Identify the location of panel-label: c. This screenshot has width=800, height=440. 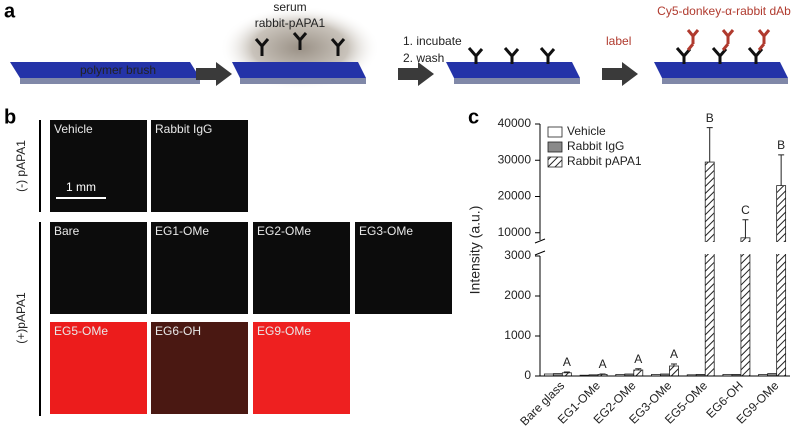
(473, 117).